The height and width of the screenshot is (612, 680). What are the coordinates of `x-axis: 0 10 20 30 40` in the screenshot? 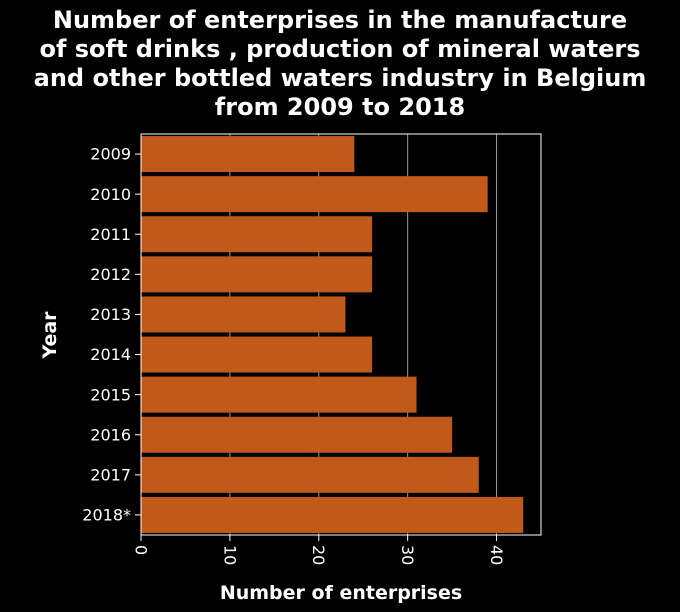 It's located at (318, 550).